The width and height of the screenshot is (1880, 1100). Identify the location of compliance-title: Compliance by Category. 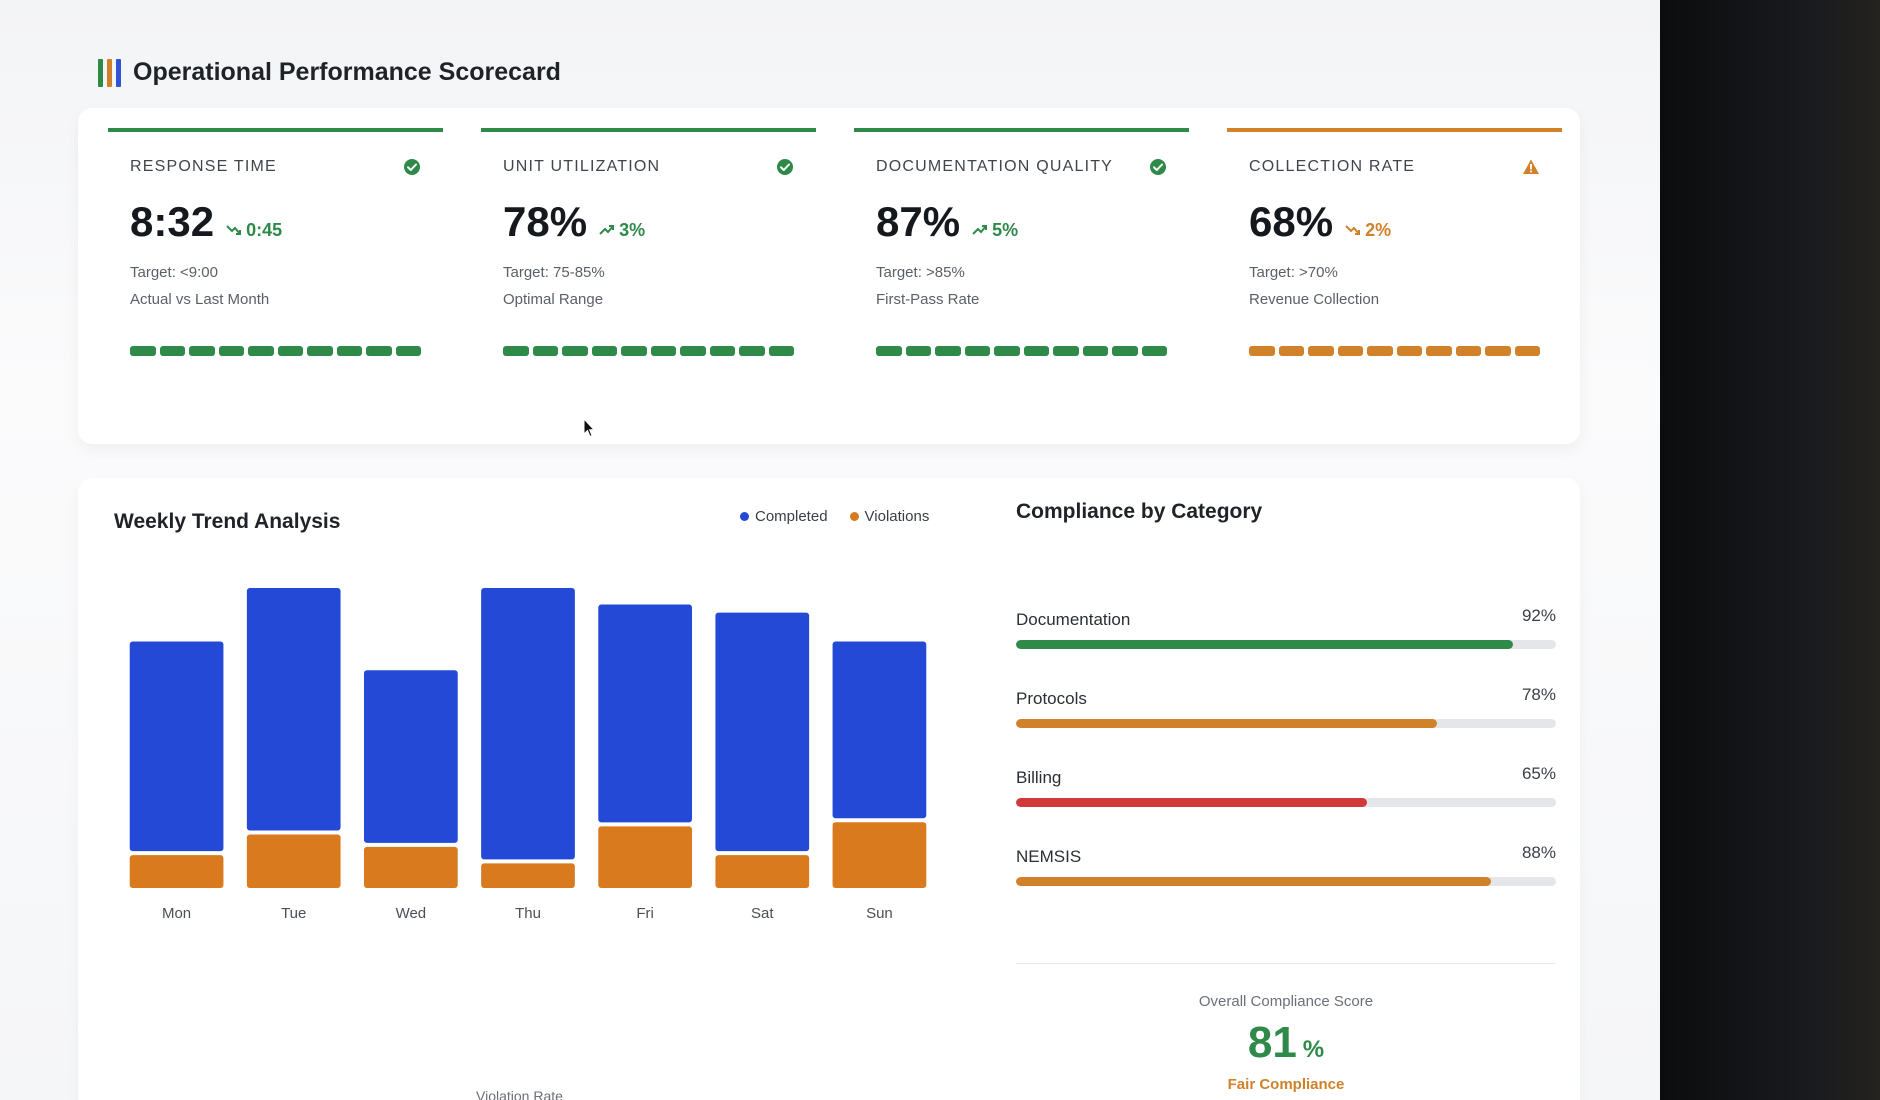
(1139, 511).